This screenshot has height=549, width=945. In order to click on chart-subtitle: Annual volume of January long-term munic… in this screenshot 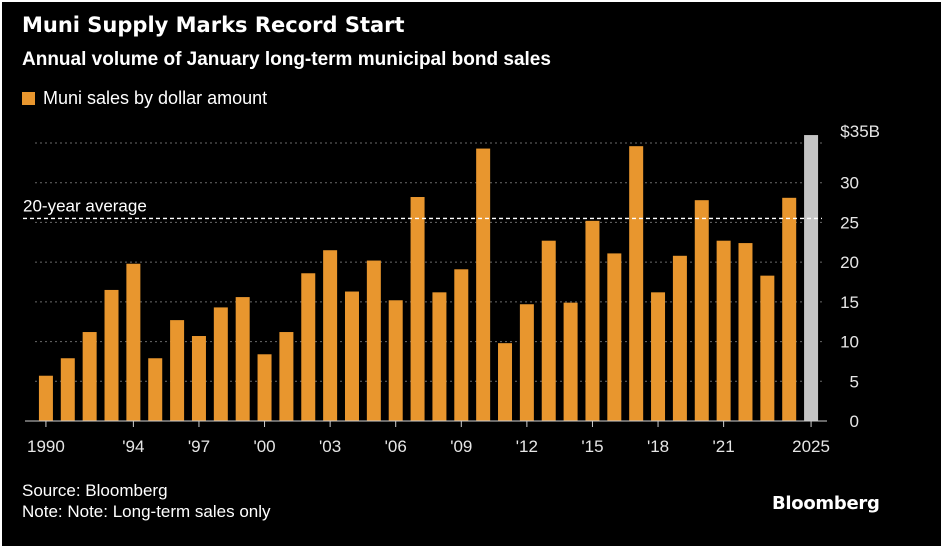, I will do `click(286, 59)`.